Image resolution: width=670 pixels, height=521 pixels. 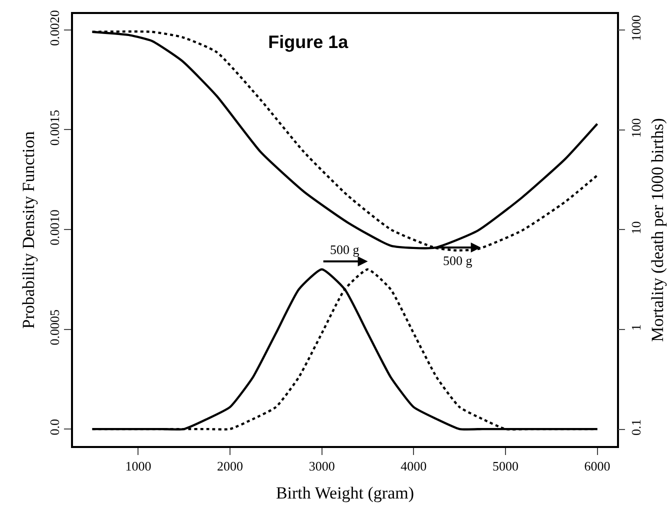 I want to click on y-tick-label: 0.0010, so click(x=54, y=228).